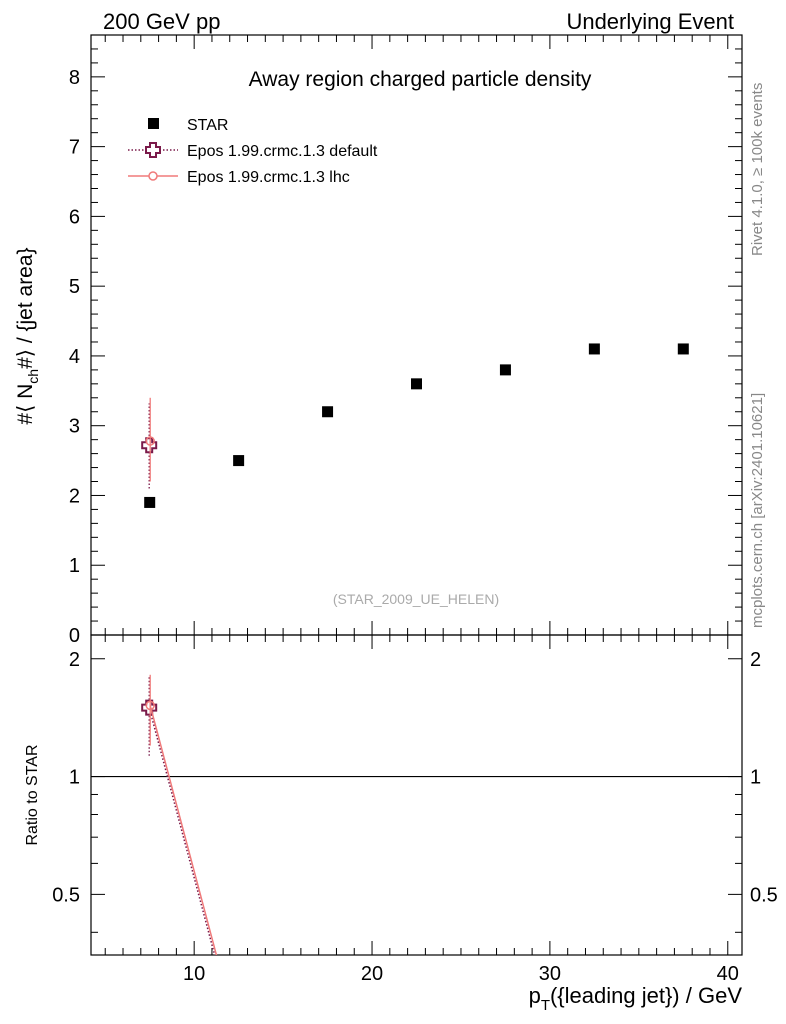 This screenshot has width=786, height=1024. Describe the element at coordinates (74, 566) in the screenshot. I see `y-tick-label: 1` at that location.